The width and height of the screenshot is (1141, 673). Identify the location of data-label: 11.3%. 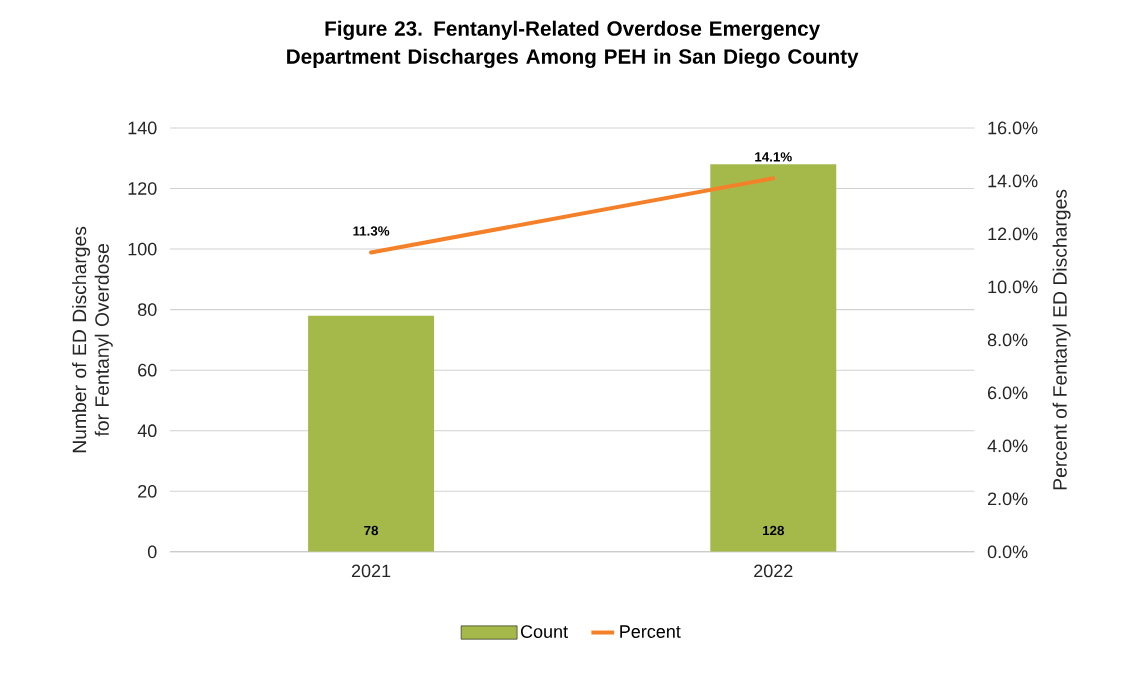
(371, 231).